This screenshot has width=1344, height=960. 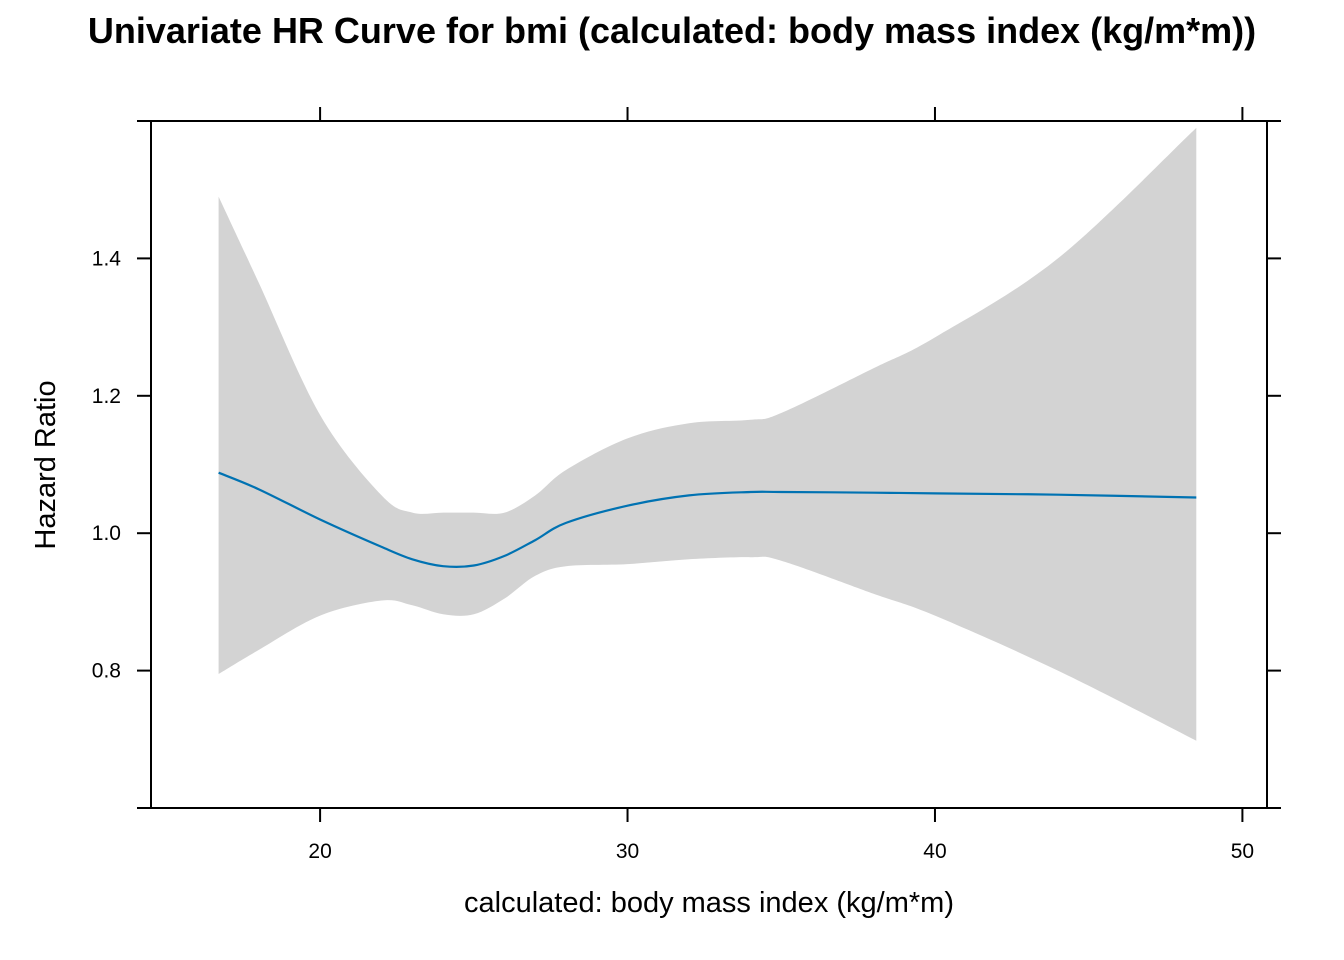 What do you see at coordinates (46, 464) in the screenshot?
I see `y-axis-label: Hazard Ratio` at bounding box center [46, 464].